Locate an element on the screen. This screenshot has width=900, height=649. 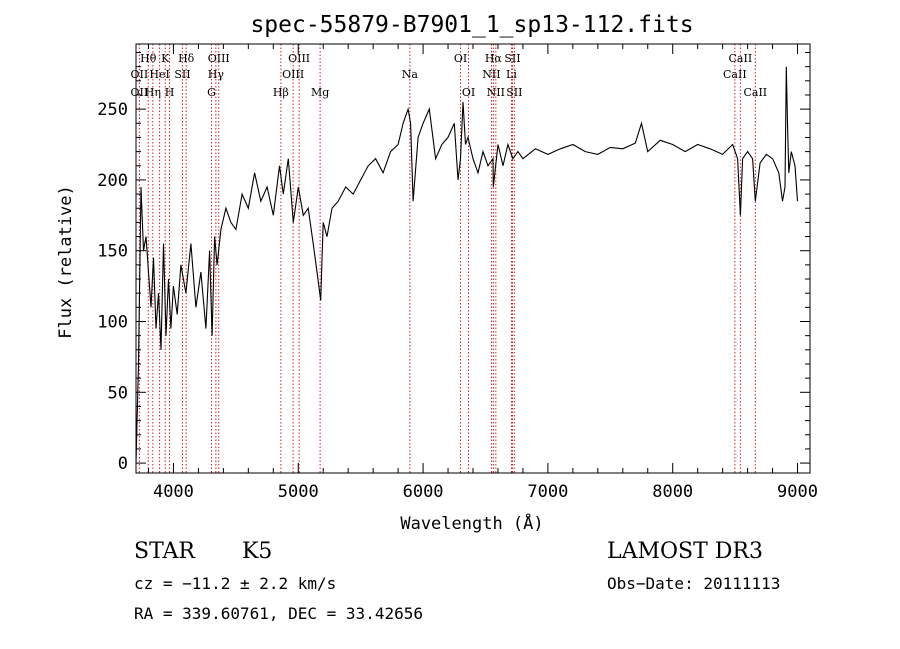
y-axis-label: Flux (relative) is located at coordinates (66, 262).